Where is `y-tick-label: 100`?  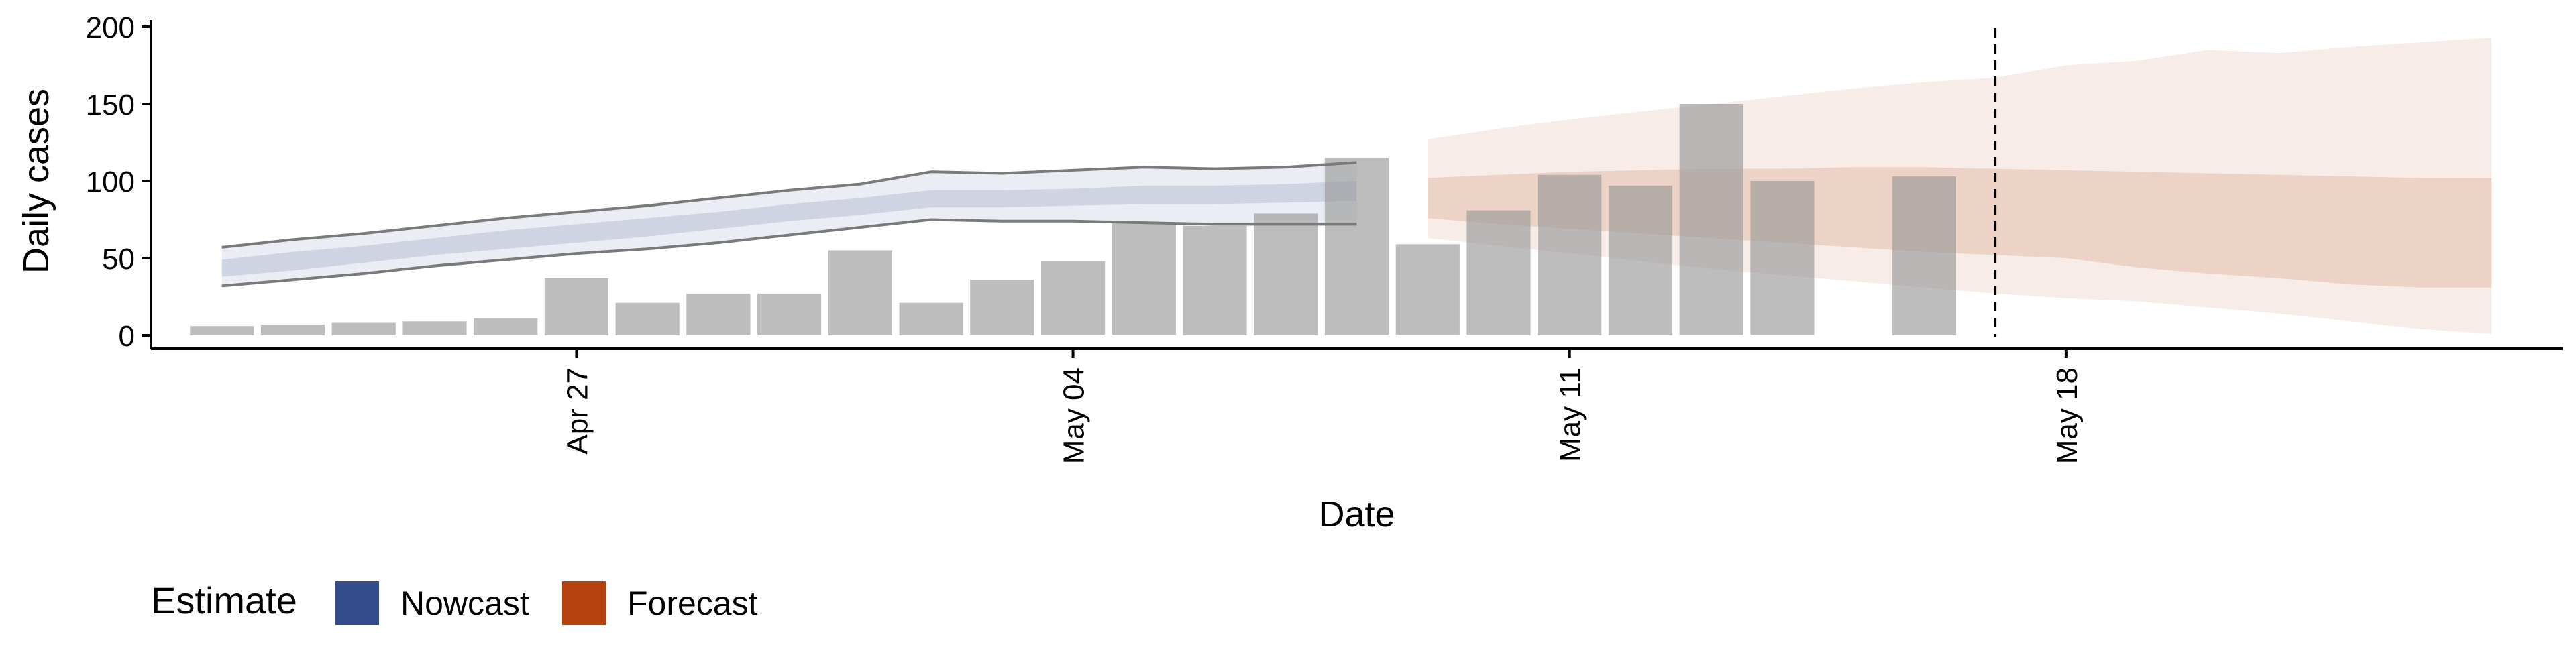 y-tick-label: 100 is located at coordinates (110, 182).